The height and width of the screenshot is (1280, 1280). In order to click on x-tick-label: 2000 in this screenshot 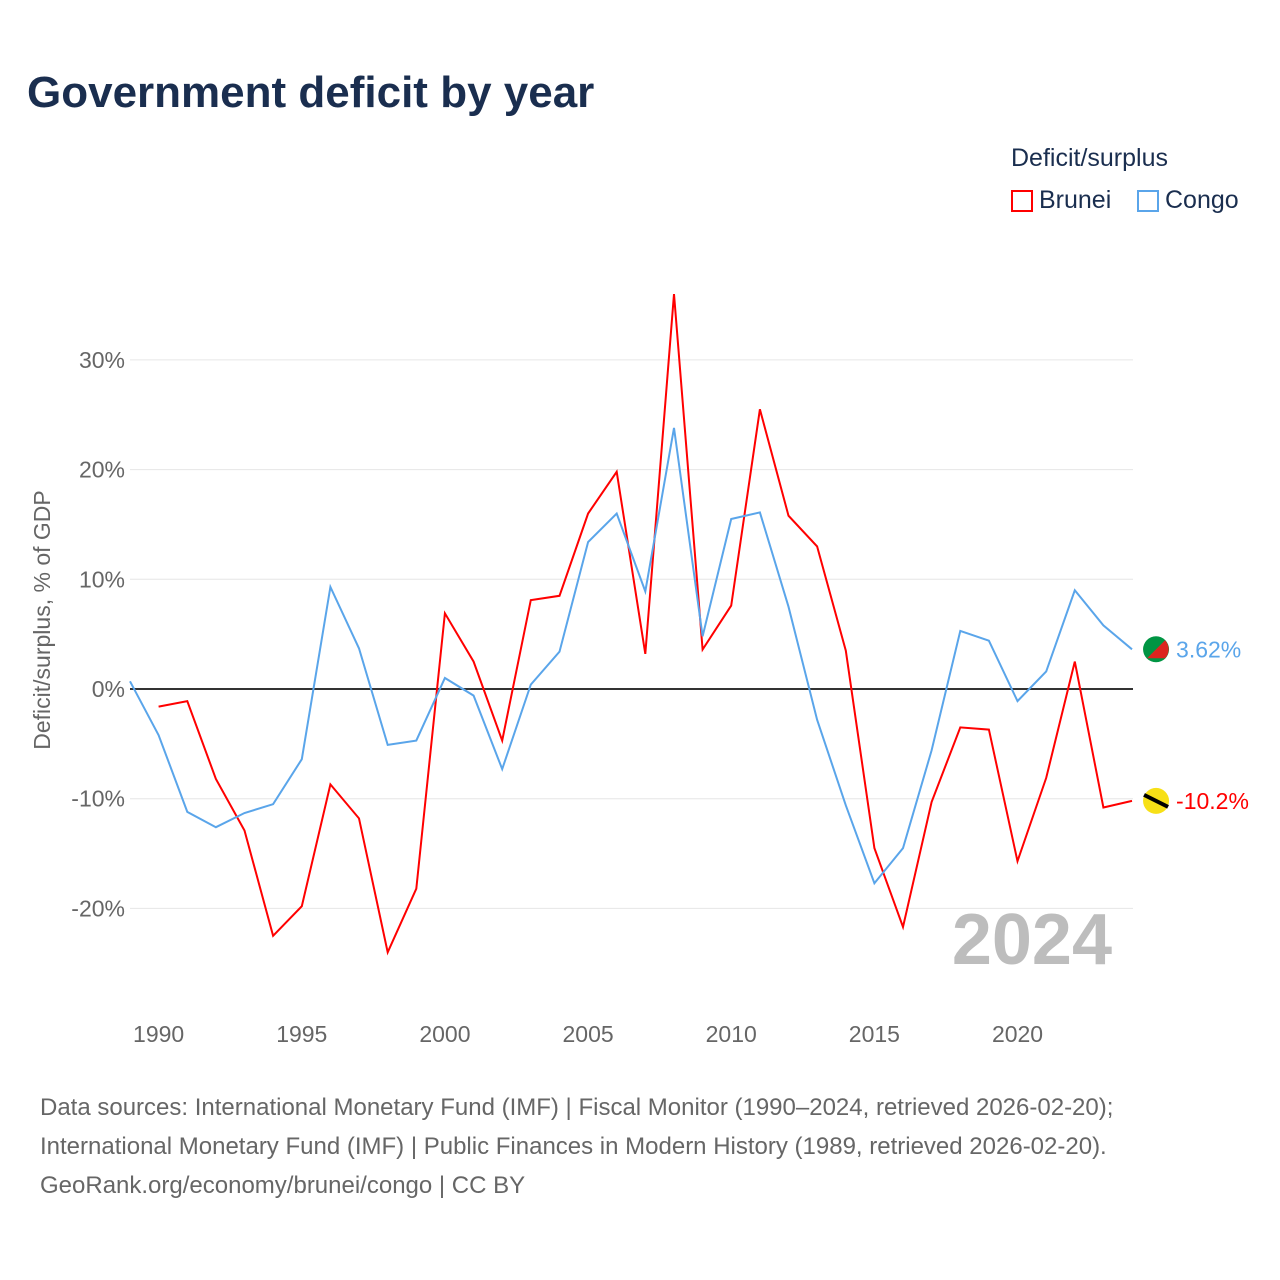, I will do `click(444, 1034)`.